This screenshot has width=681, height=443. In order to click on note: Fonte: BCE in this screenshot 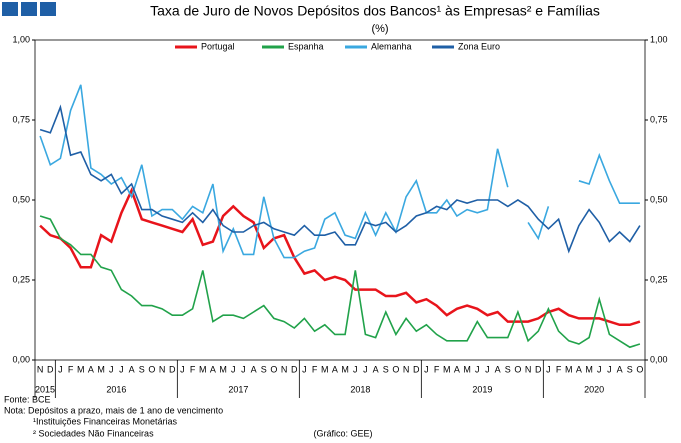, I will do `click(27, 399)`.